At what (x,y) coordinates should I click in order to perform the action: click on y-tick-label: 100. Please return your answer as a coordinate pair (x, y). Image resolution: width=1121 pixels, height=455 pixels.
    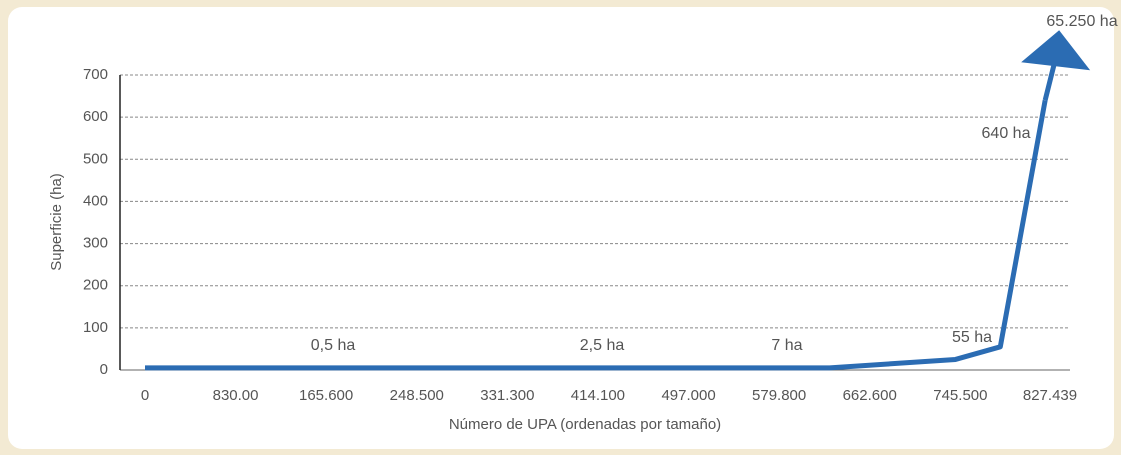
    Looking at the image, I should click on (95, 327).